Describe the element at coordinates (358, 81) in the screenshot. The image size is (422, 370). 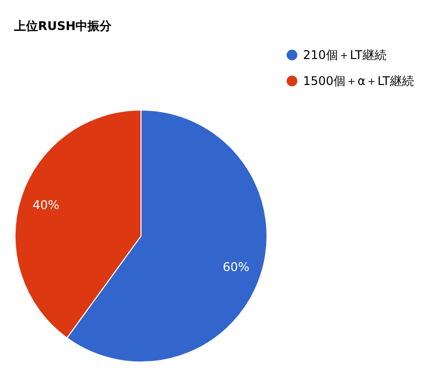
I see `legend-label: 1500個＋α＋LT継続` at that location.